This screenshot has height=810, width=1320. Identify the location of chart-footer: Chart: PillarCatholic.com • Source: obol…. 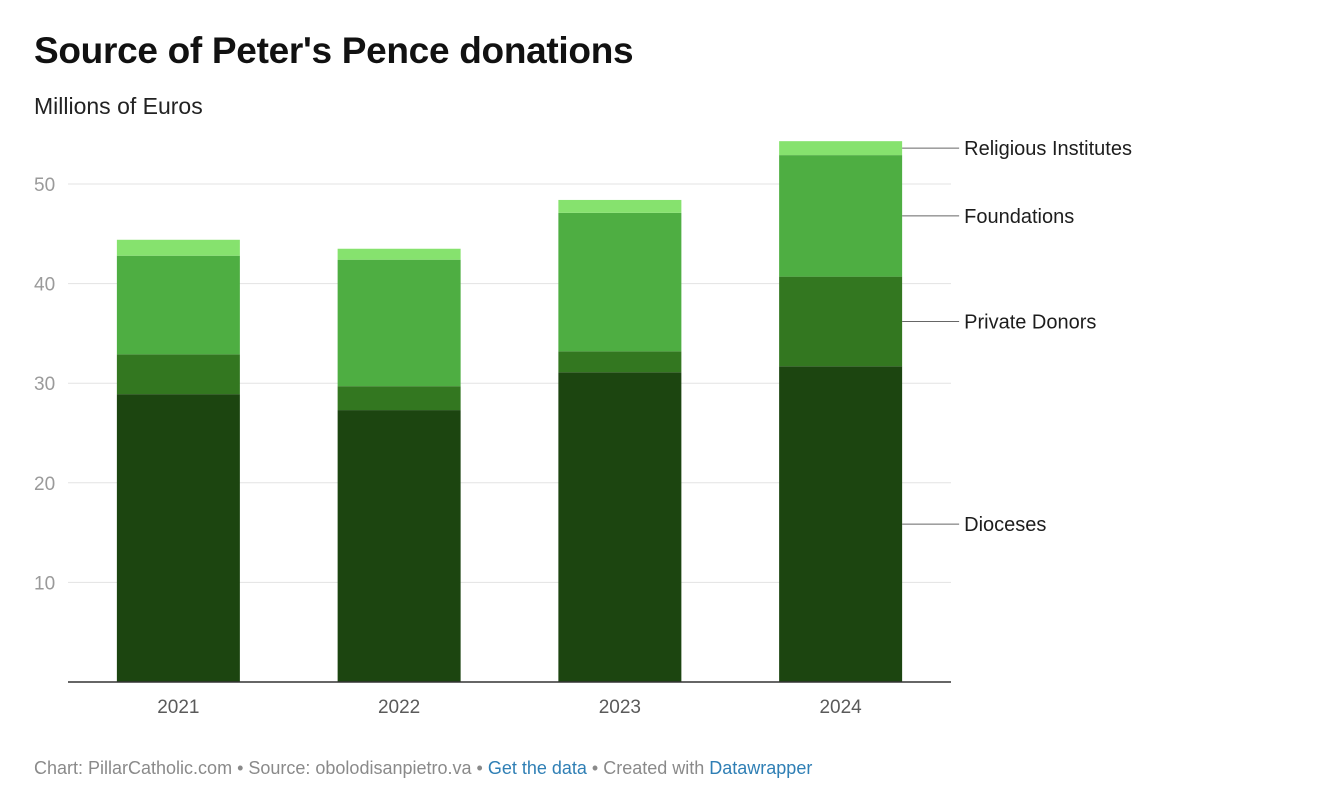
(423, 768).